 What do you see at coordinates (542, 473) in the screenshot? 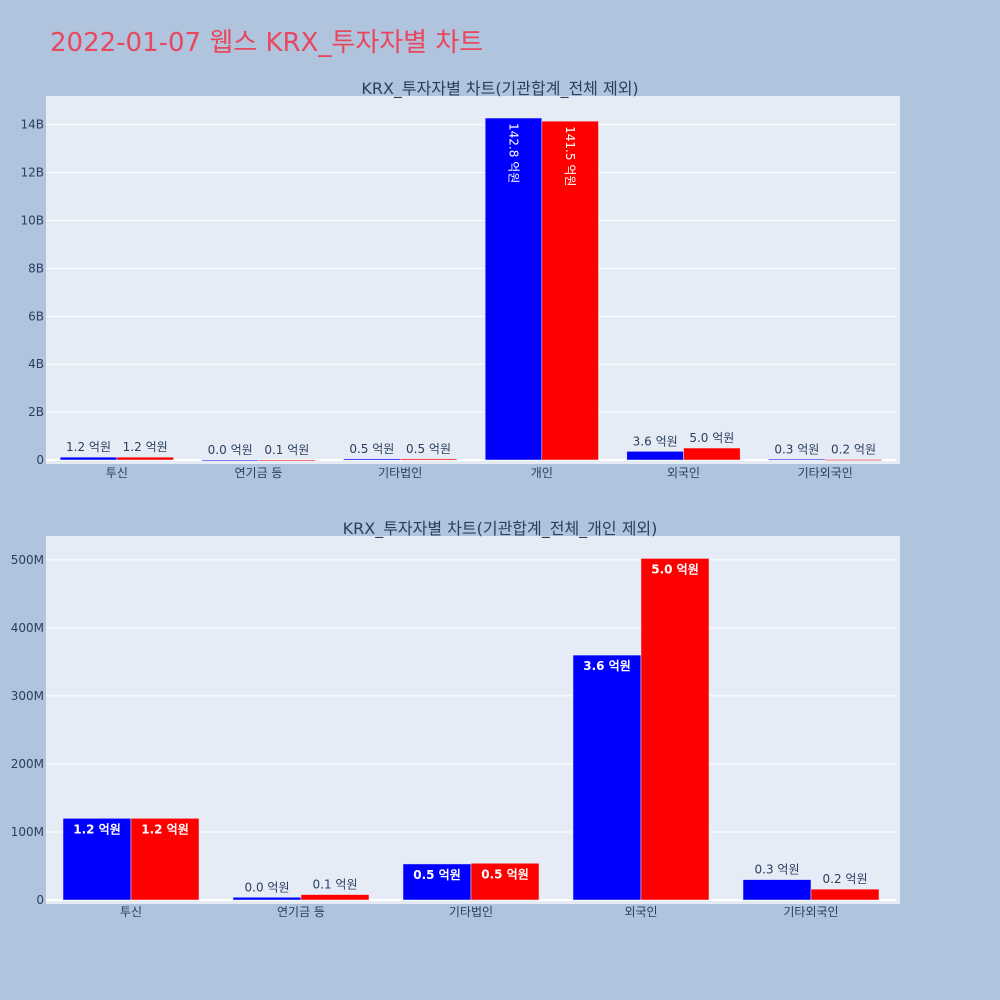
I see `x-tick-label: 개인` at bounding box center [542, 473].